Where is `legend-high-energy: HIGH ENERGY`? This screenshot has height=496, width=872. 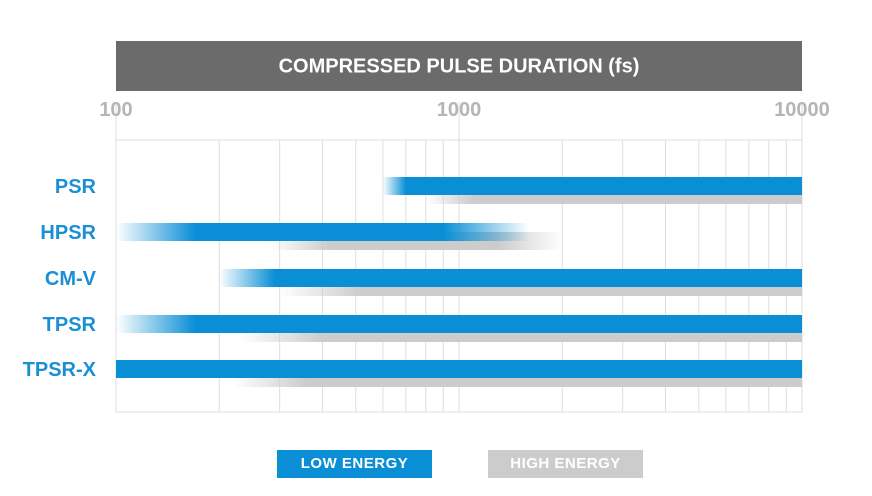
legend-high-energy: HIGH ENERGY is located at coordinates (565, 464).